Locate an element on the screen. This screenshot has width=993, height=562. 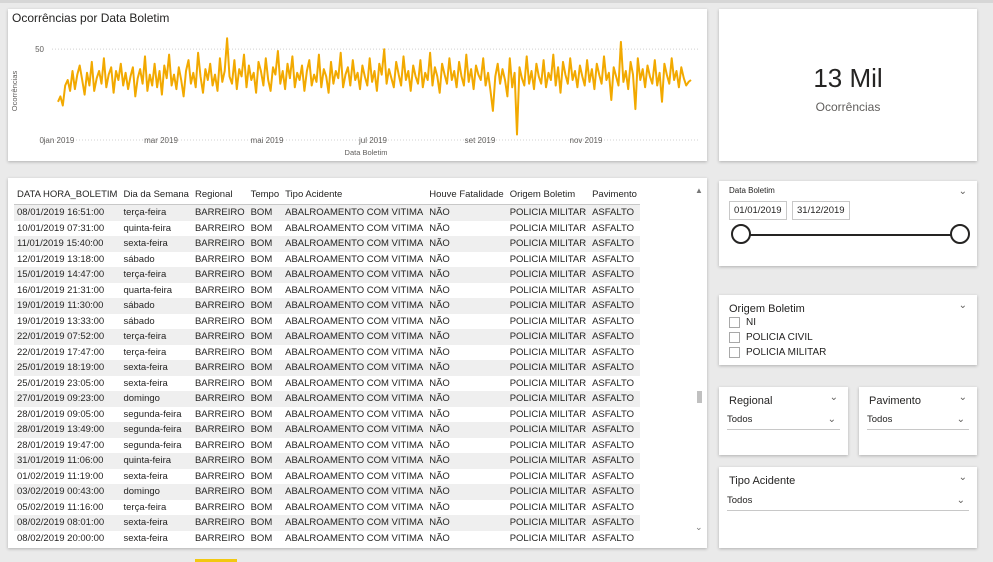
x-tick-label: jul 2019 is located at coordinates (373, 140).